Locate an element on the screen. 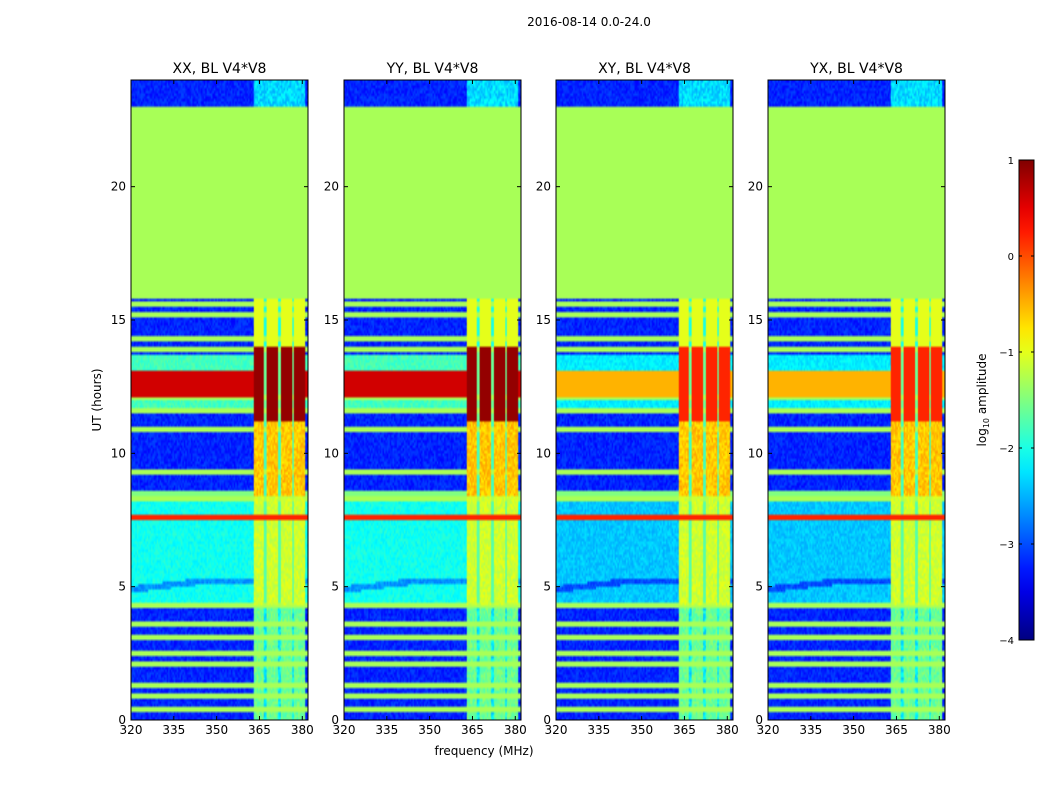 This screenshot has height=800, width=1050. panel-title: YX, BL V4*V8 is located at coordinates (856, 69).